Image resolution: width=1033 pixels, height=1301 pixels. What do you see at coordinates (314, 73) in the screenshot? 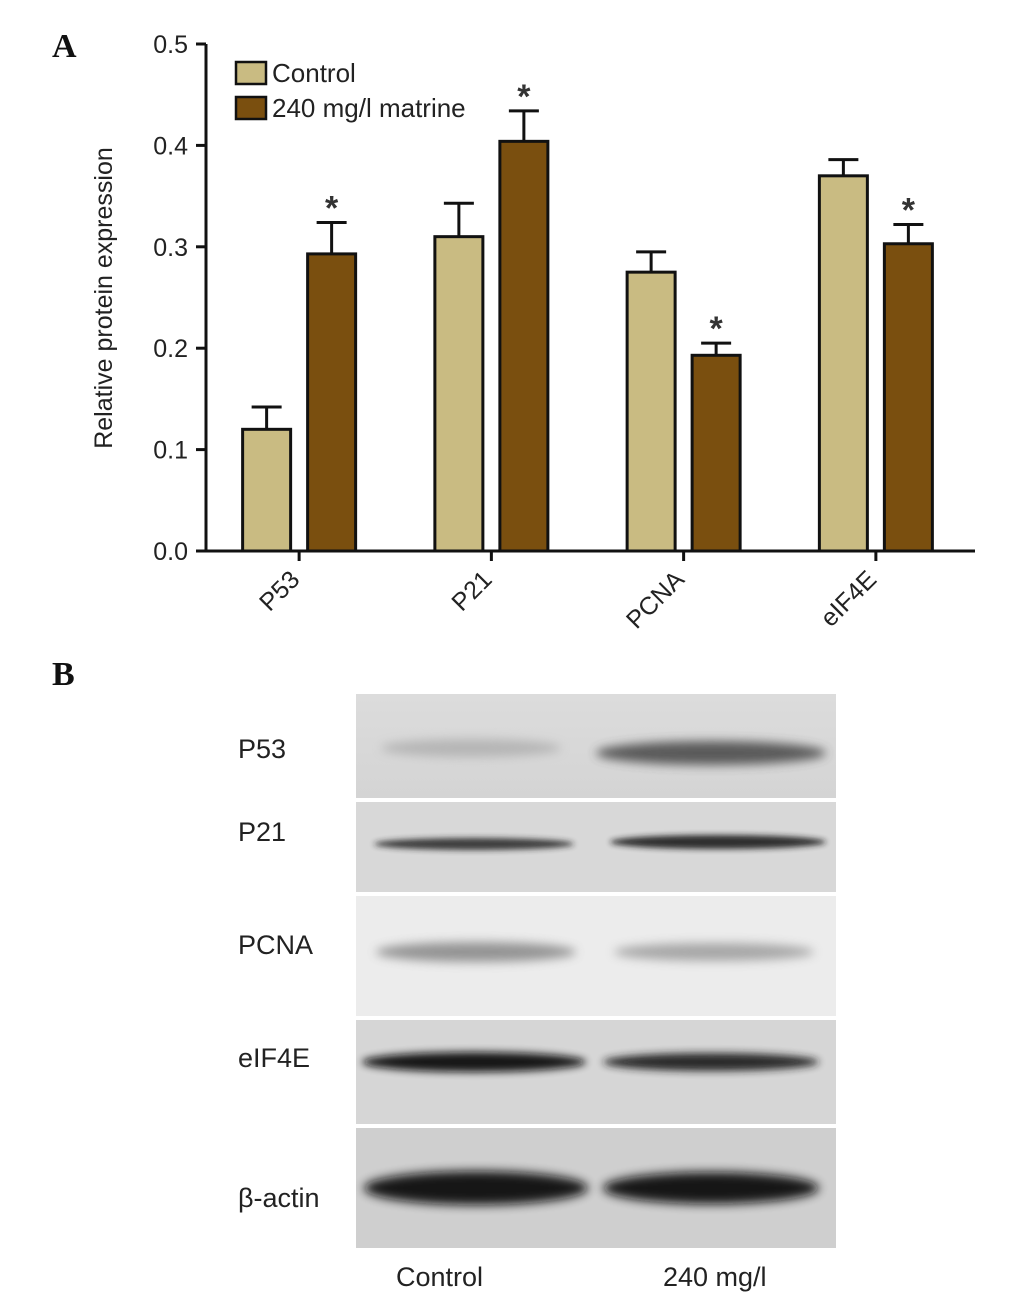
I see `legend-label: Control` at bounding box center [314, 73].